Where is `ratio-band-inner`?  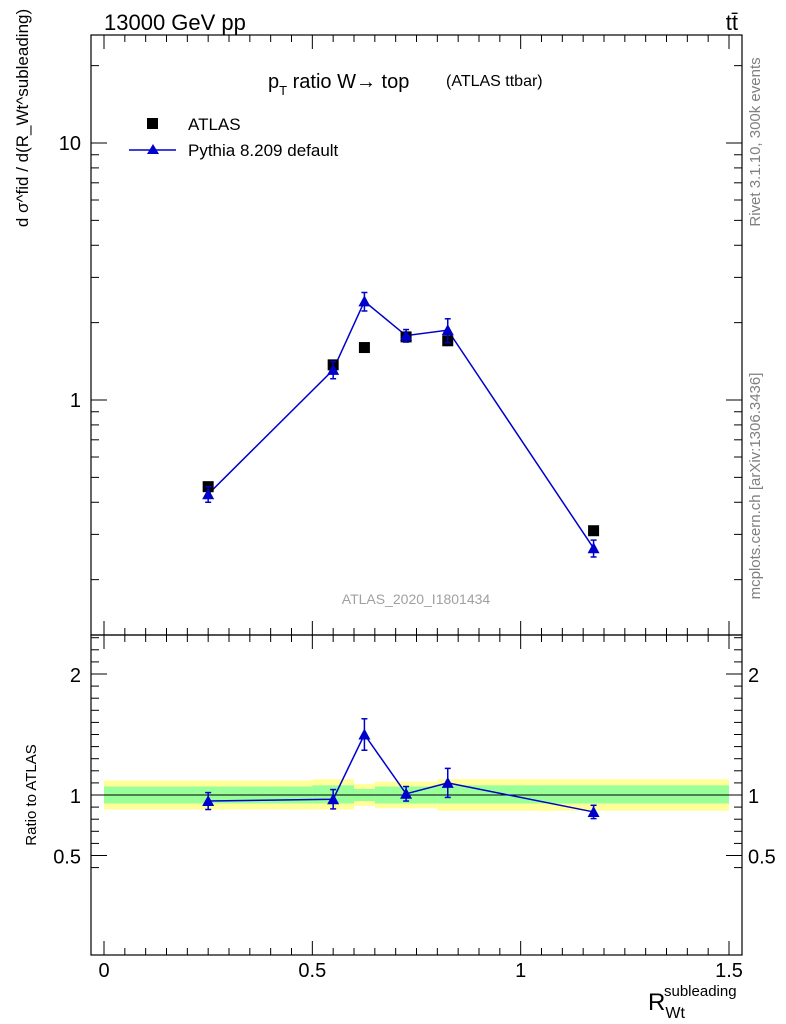 ratio-band-inner is located at coordinates (583, 794).